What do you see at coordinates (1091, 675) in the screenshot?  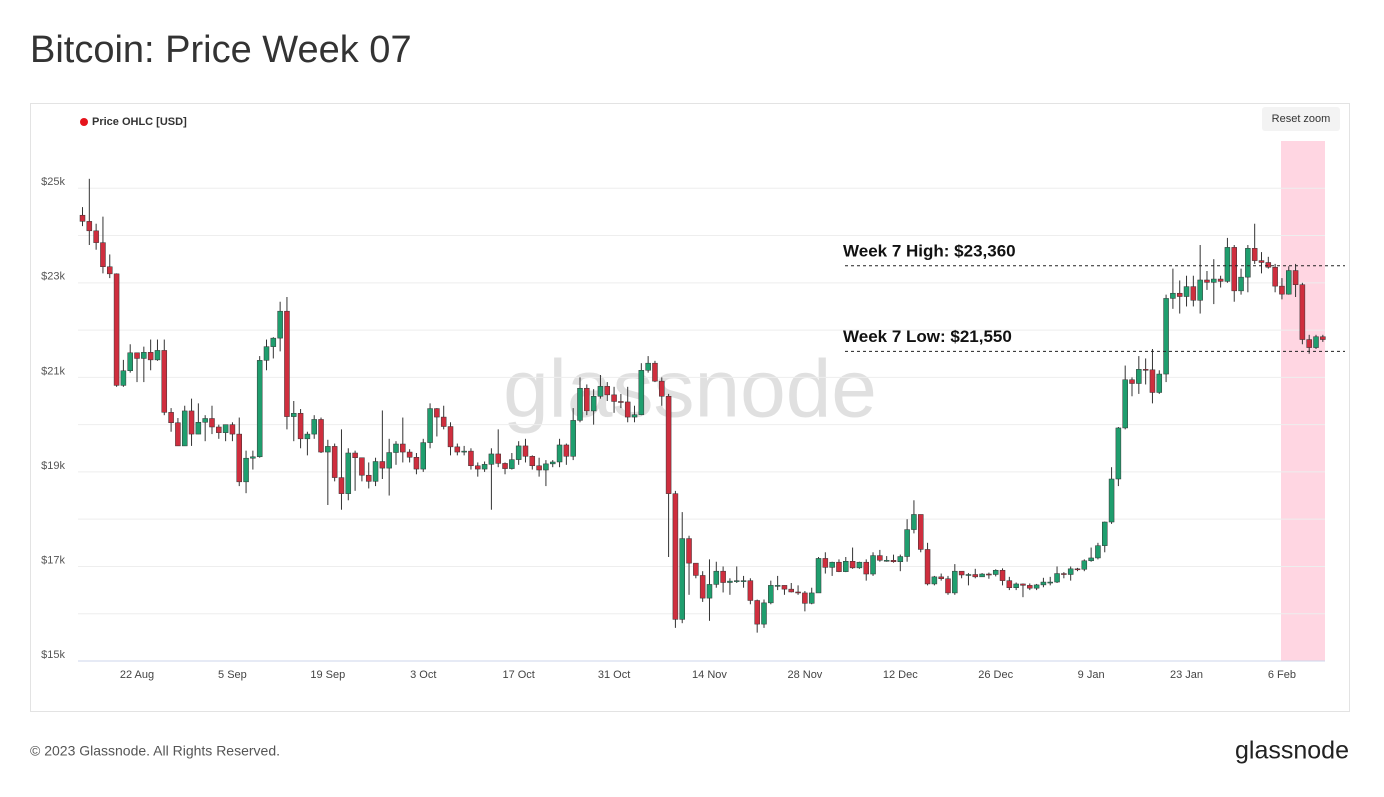 I see `x-tick-label: 9 Jan` at bounding box center [1091, 675].